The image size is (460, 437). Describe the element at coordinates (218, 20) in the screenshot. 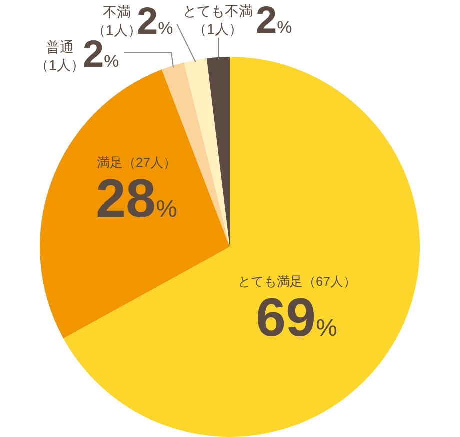

I see `slice-label: とても不満（1人）` at that location.